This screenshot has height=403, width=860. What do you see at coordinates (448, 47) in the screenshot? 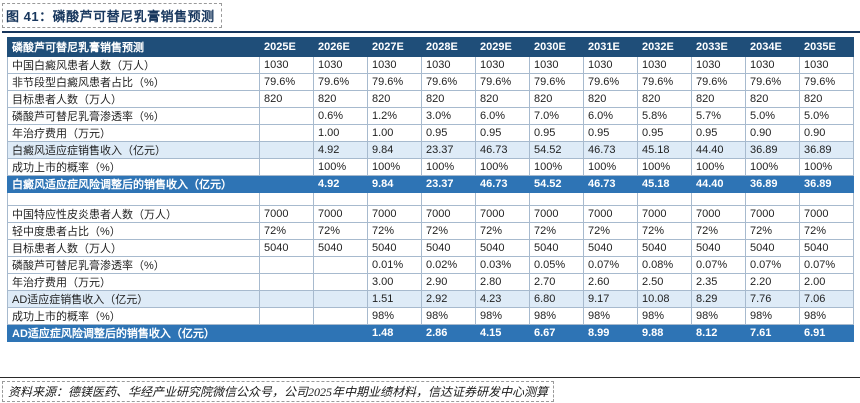
I see `year-header-cell: 2028E` at bounding box center [448, 47].